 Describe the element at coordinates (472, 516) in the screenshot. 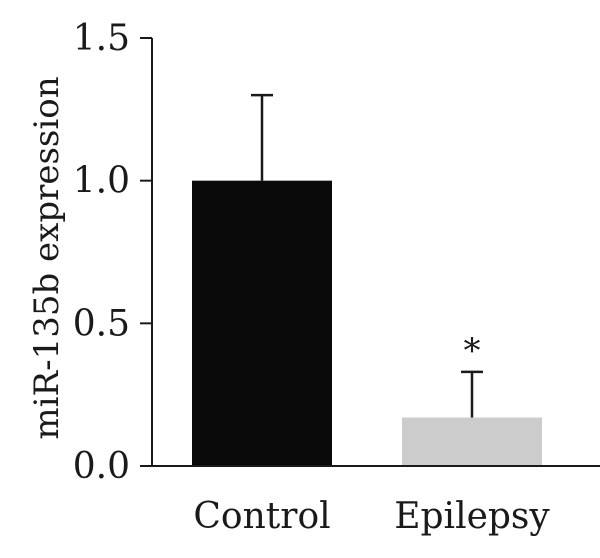

I see `x-tick-label: Epilepsy` at that location.